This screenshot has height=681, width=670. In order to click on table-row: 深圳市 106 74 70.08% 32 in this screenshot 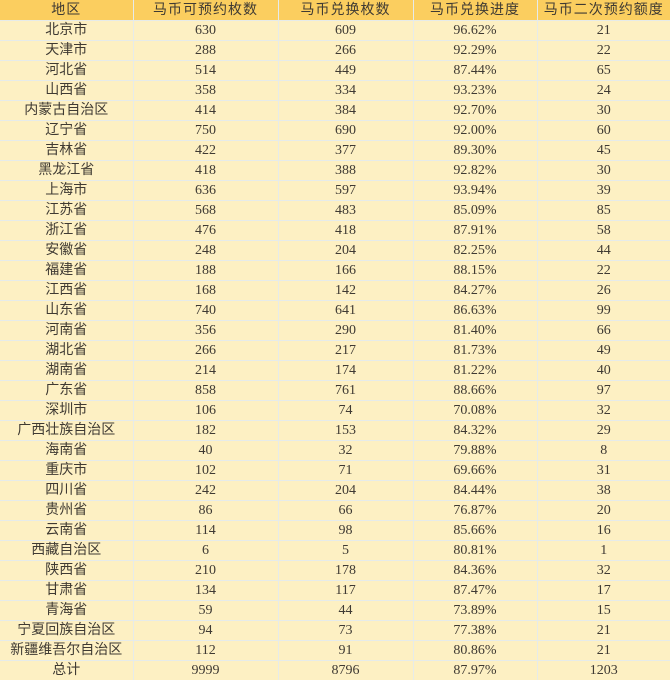, I will do `click(335, 410)`.